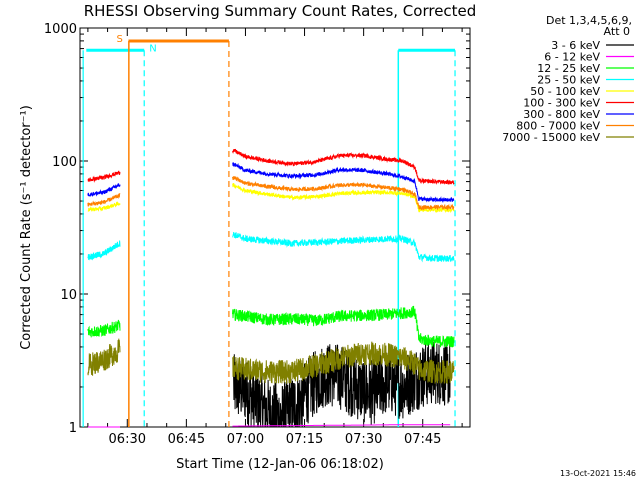 The height and width of the screenshot is (484, 640). I want to click on legend-label: 12 - 25 keV, so click(568, 68).